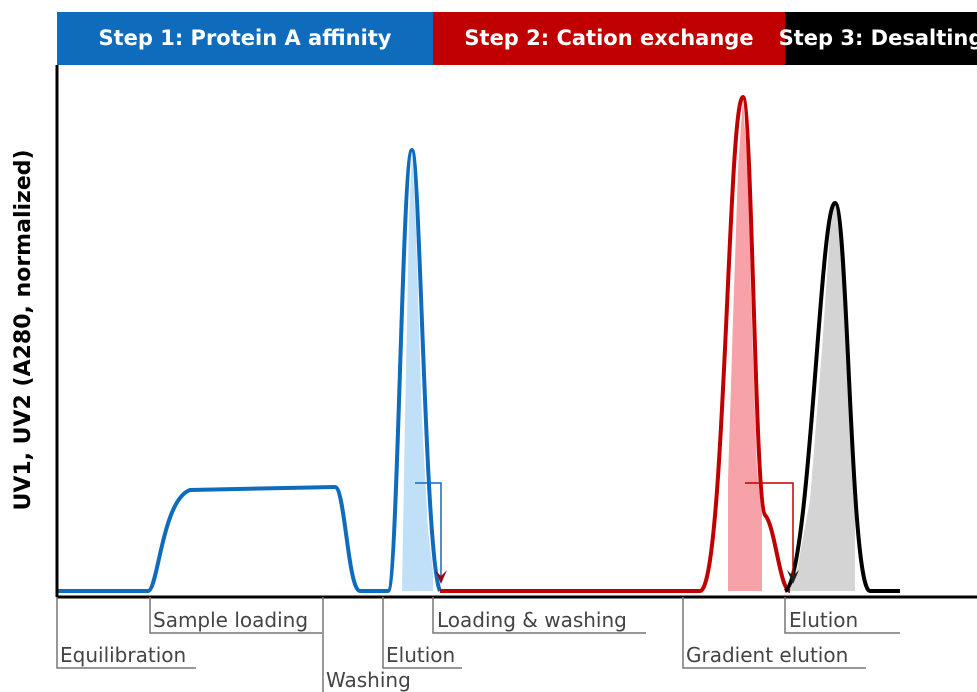 Image resolution: width=977 pixels, height=692 pixels. I want to click on step-2-bar, so click(609, 38).